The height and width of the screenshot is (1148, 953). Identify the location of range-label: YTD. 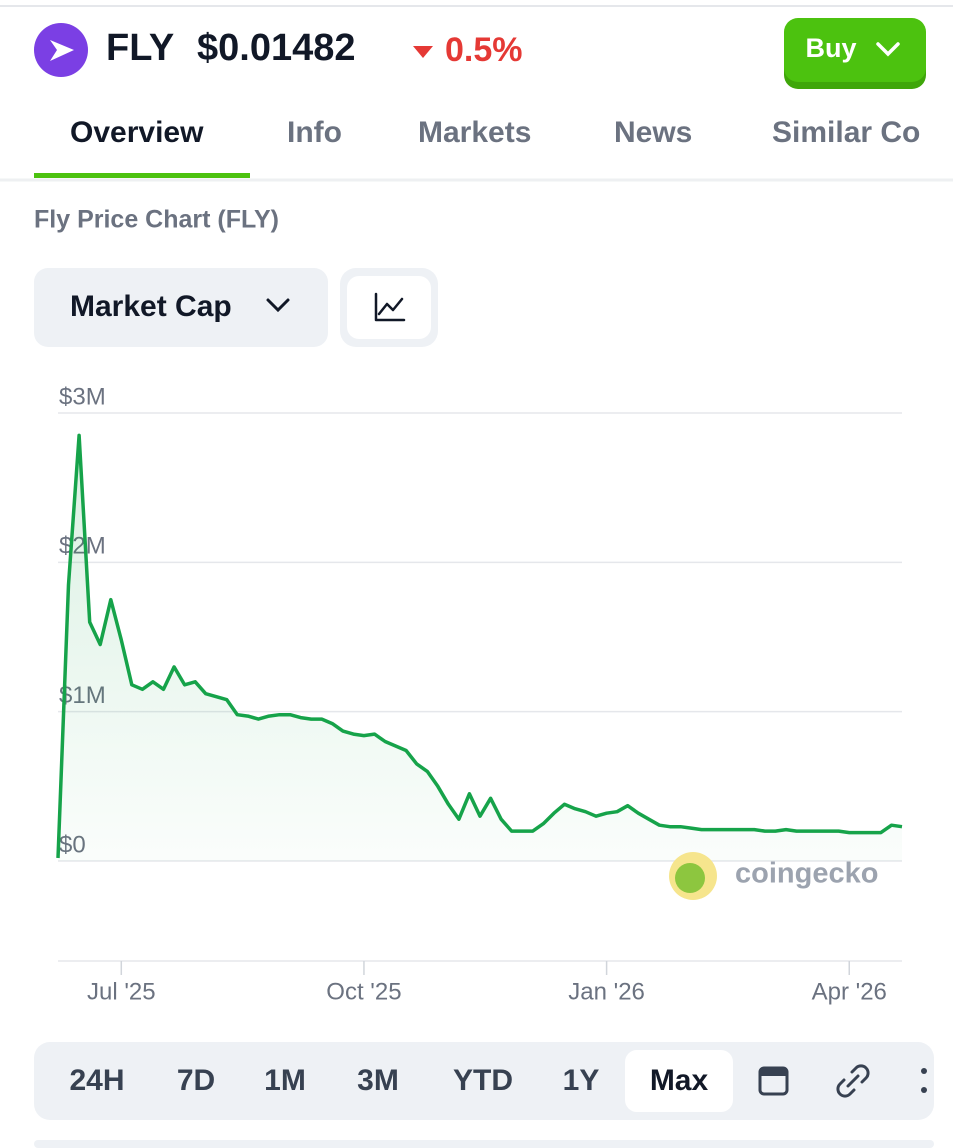
(483, 1080).